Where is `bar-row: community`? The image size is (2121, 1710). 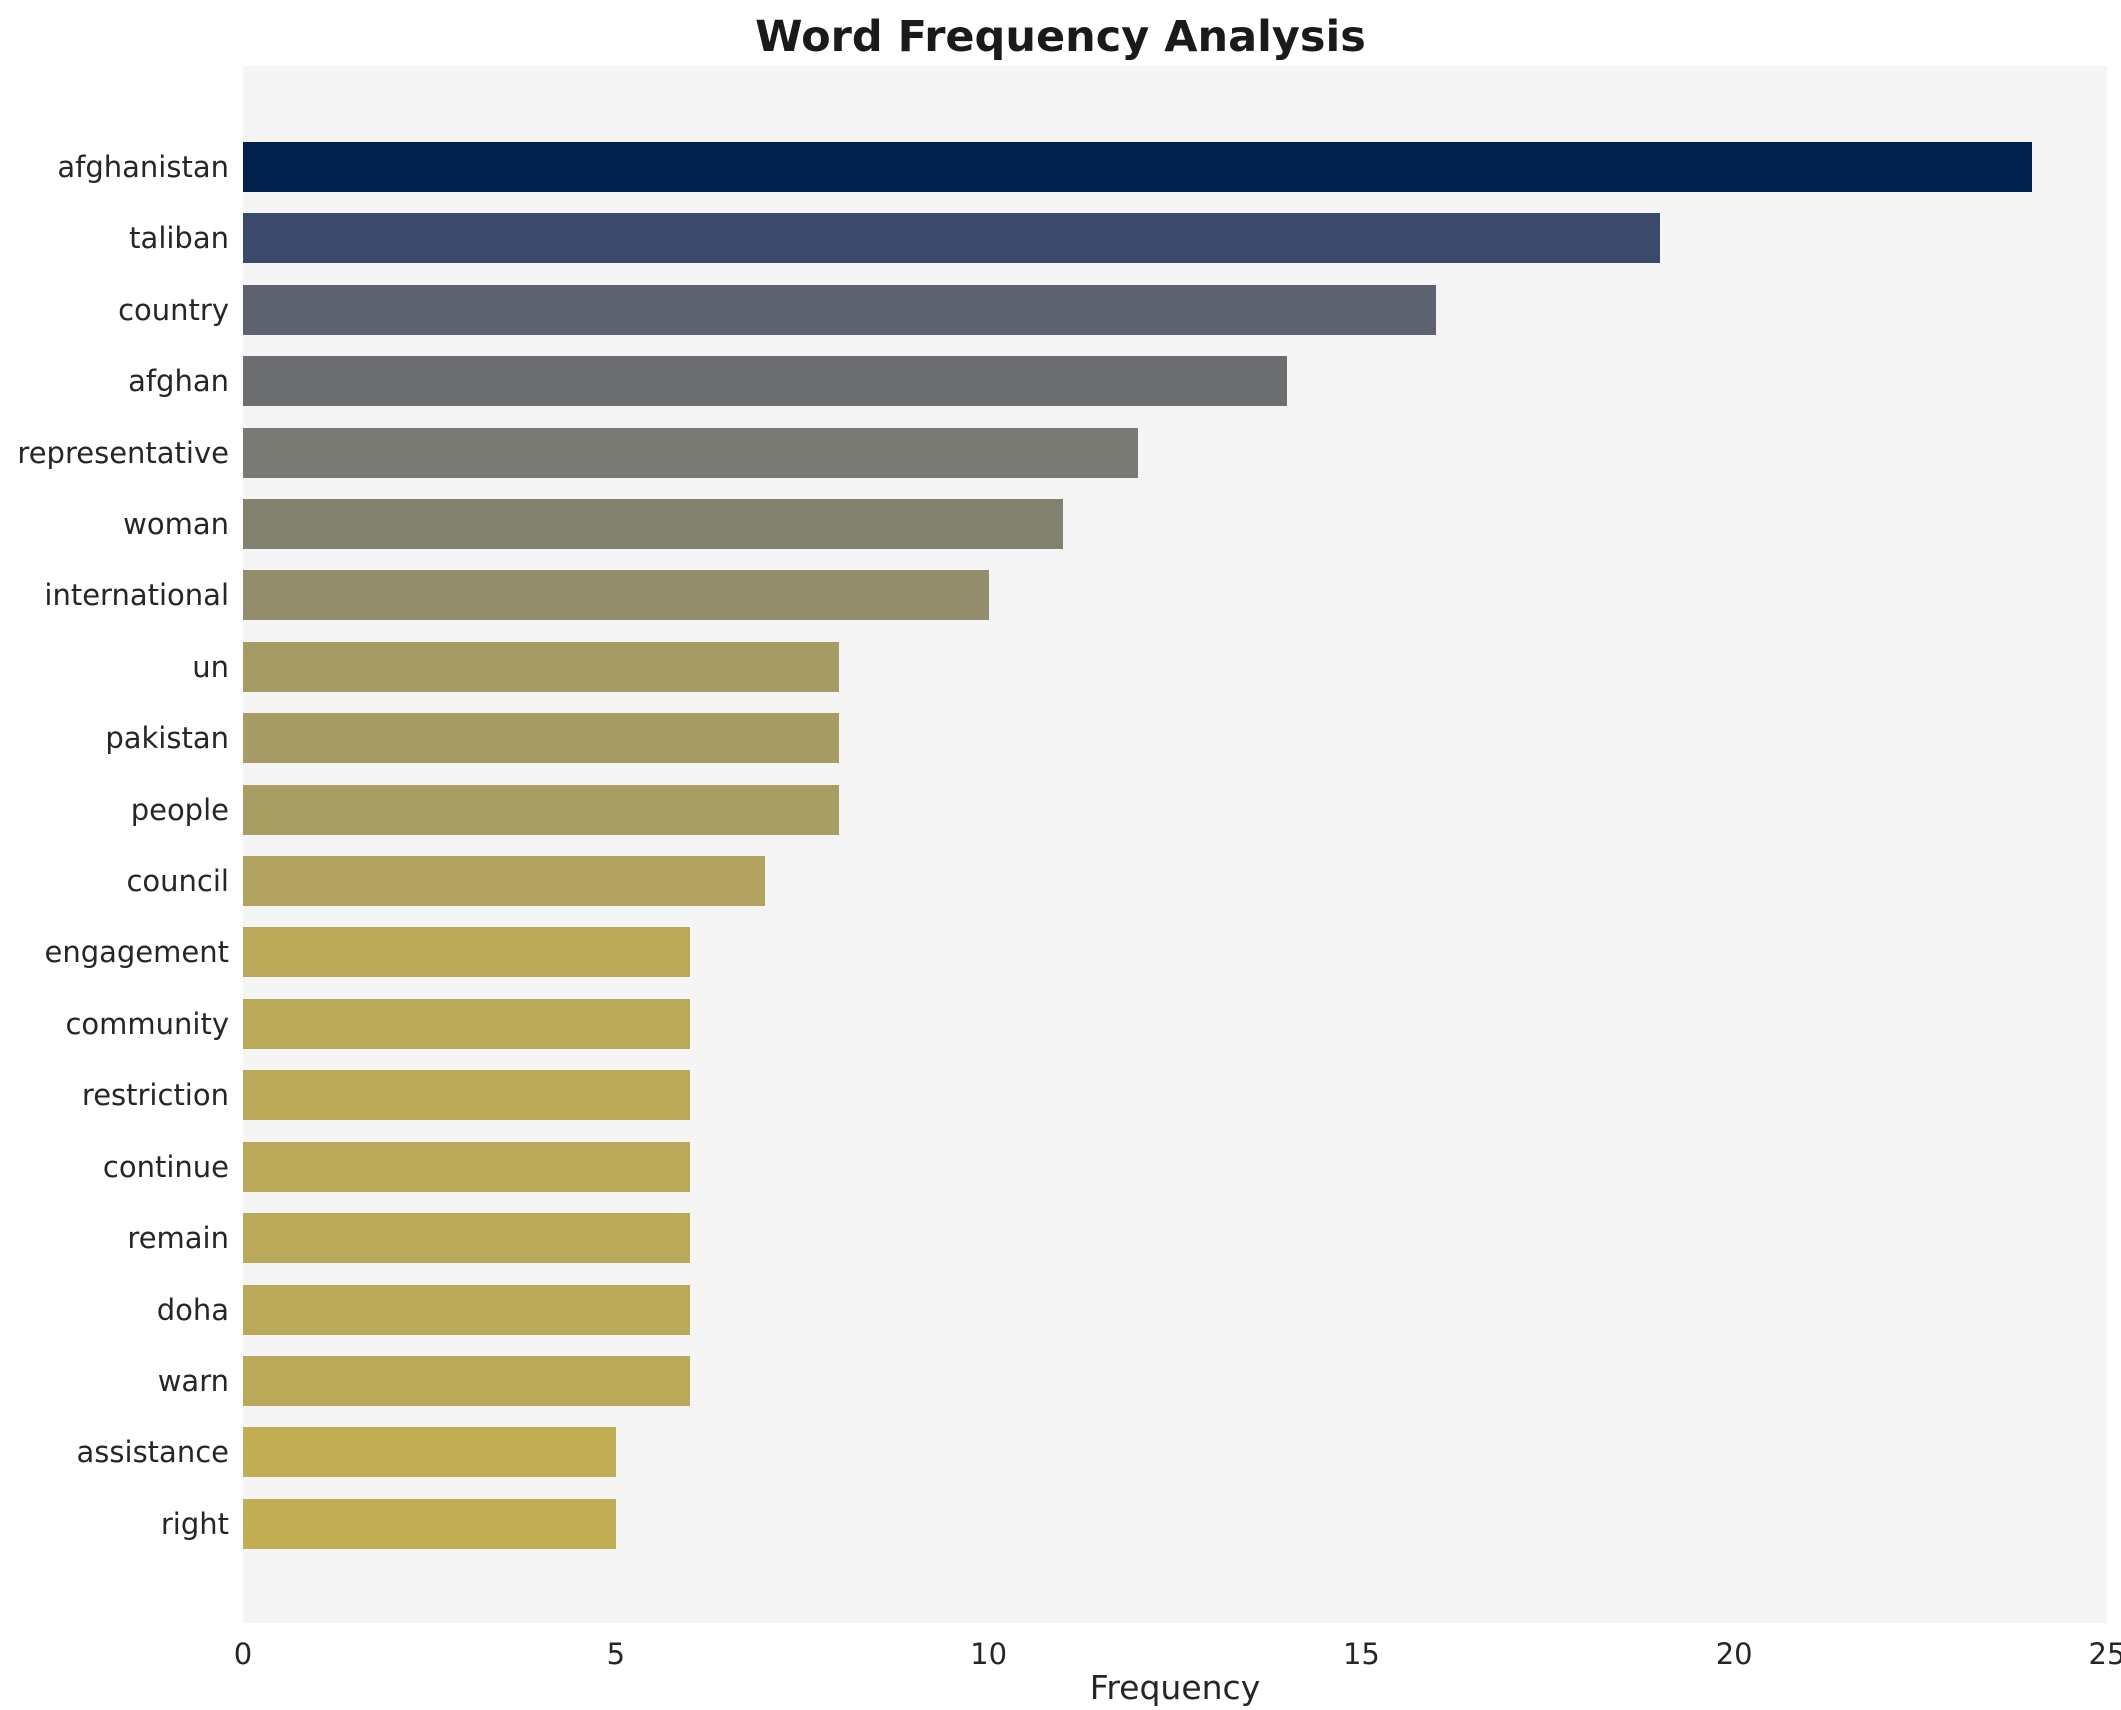
bar-row: community is located at coordinates (1053, 1023).